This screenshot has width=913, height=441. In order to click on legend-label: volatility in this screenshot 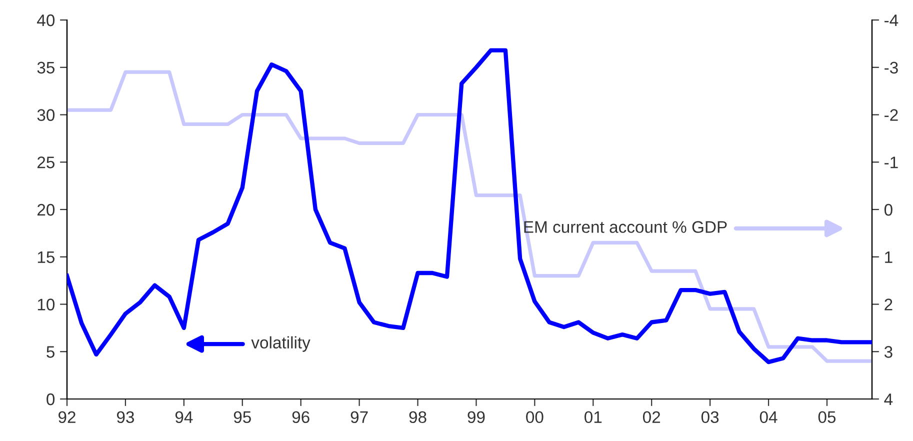, I will do `click(280, 344)`.